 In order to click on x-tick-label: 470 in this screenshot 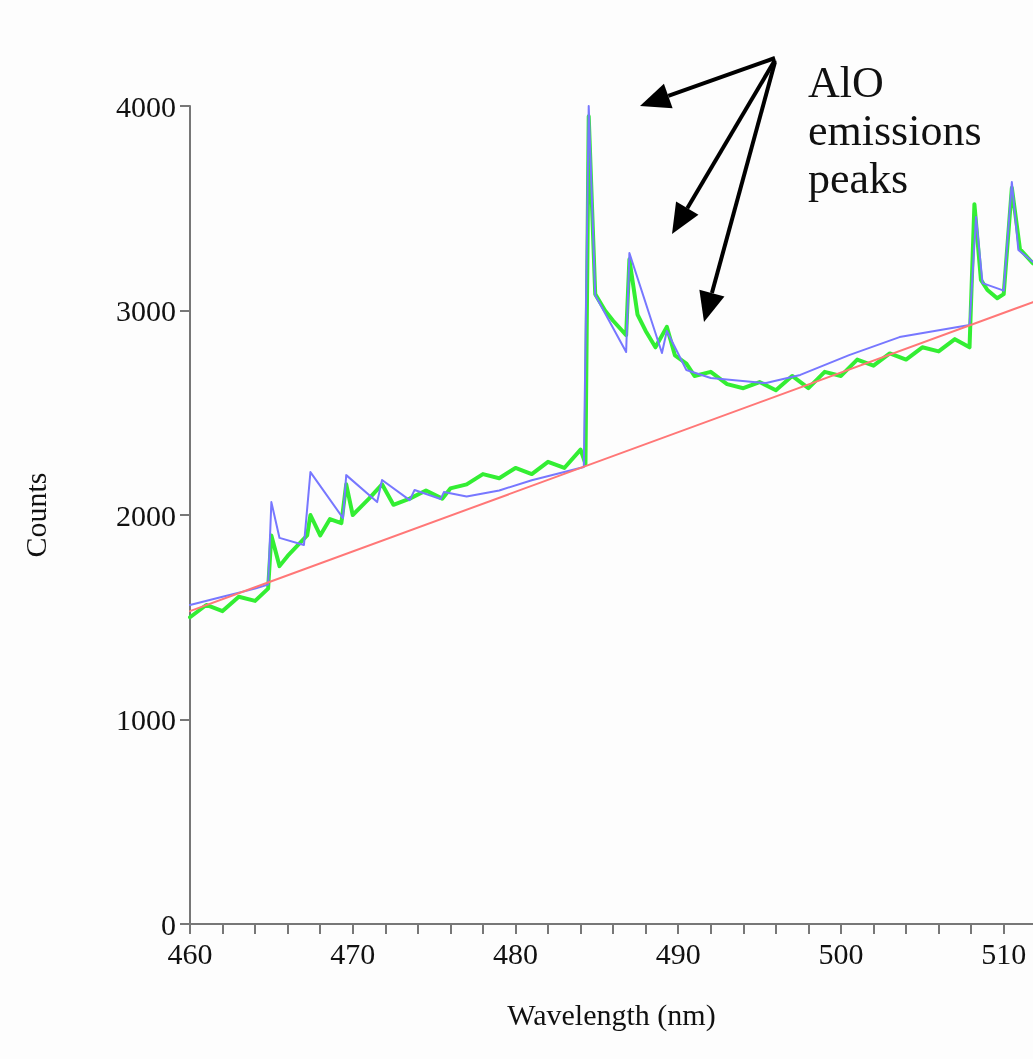, I will do `click(353, 953)`.